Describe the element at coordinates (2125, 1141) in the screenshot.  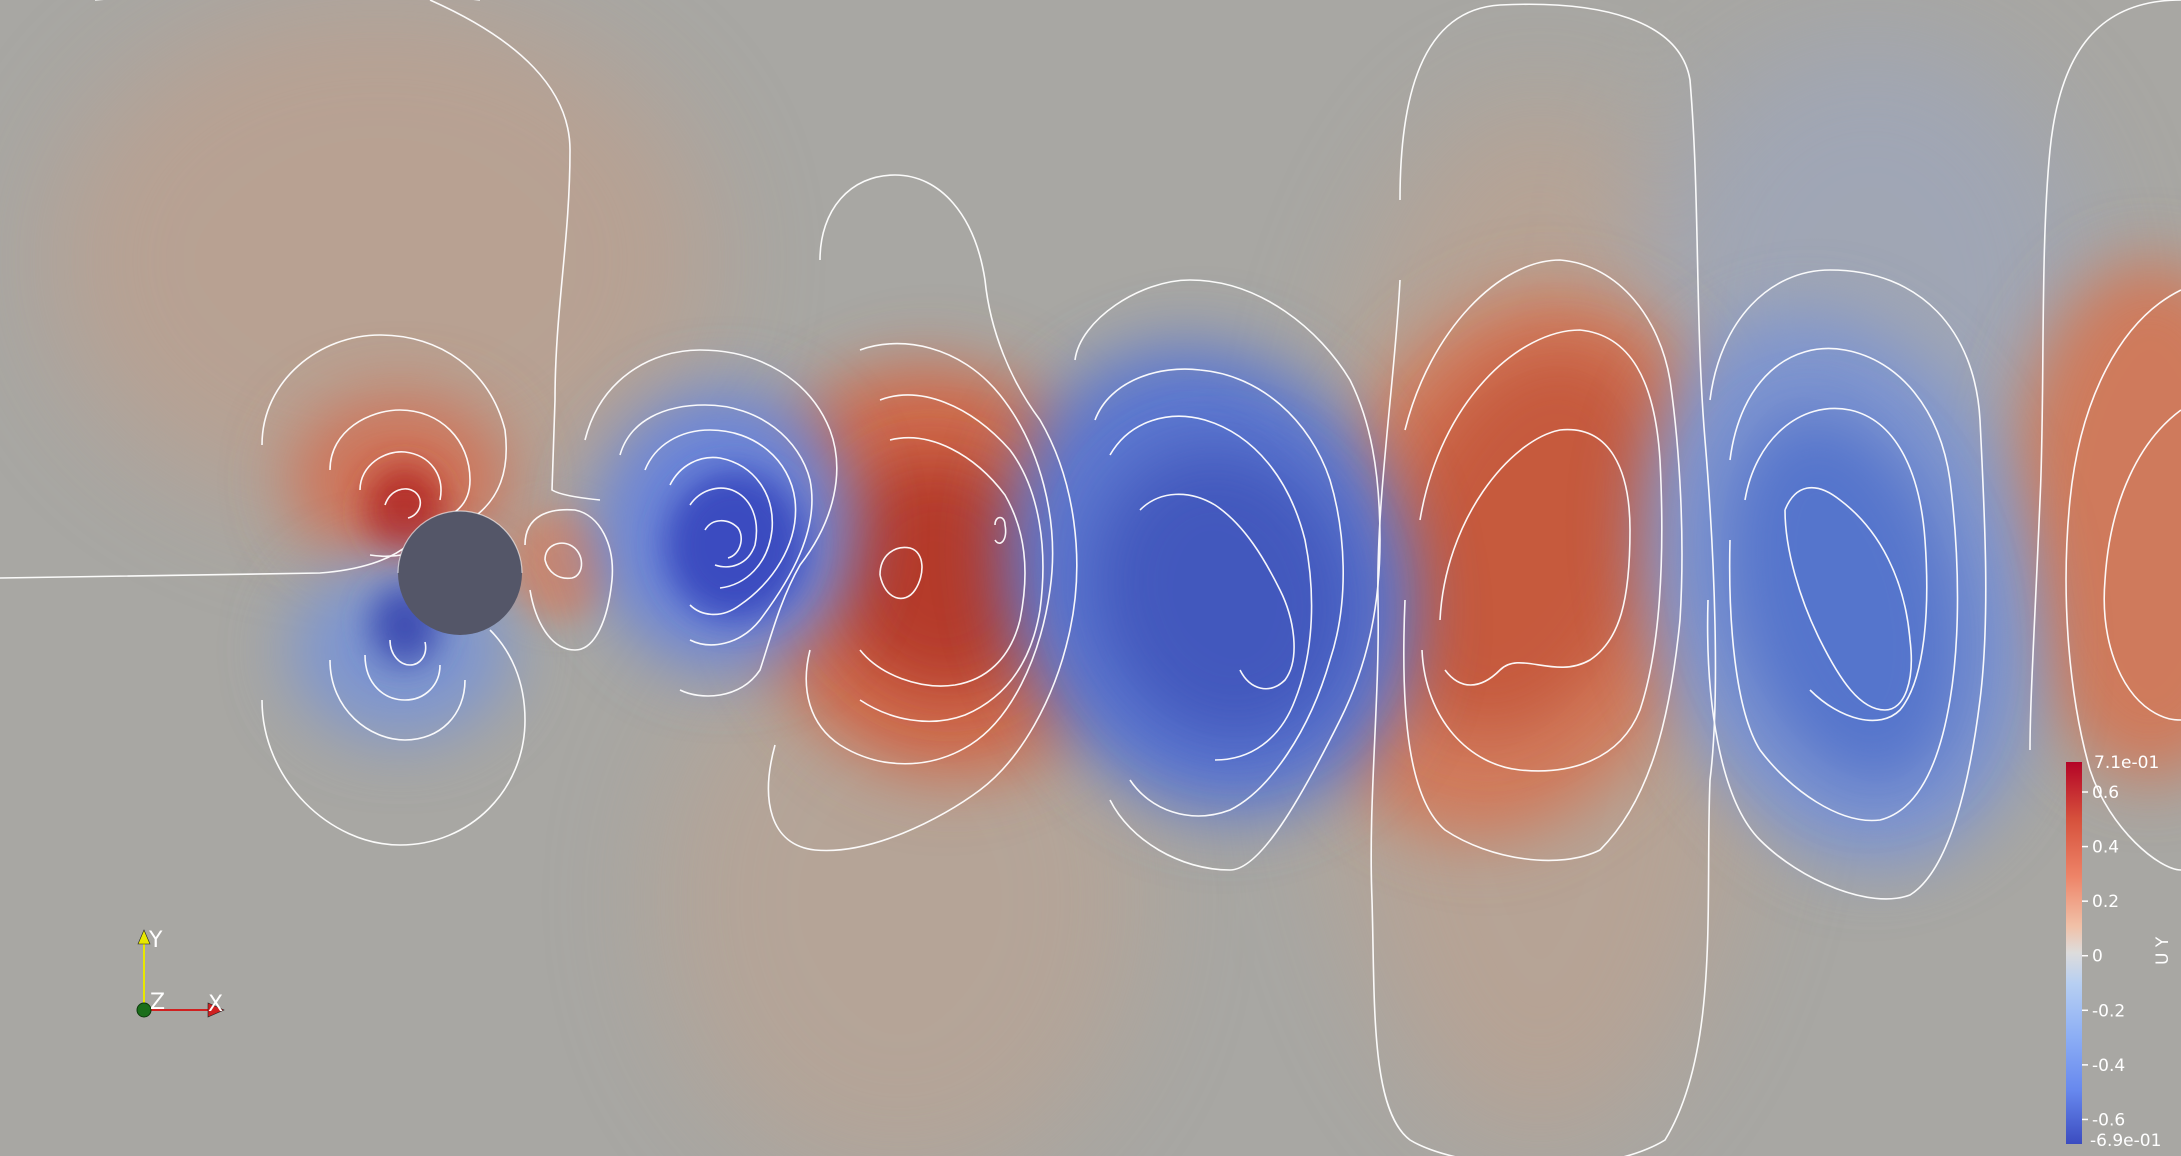
I see `colorbar-min-label: -6.9e-01` at that location.